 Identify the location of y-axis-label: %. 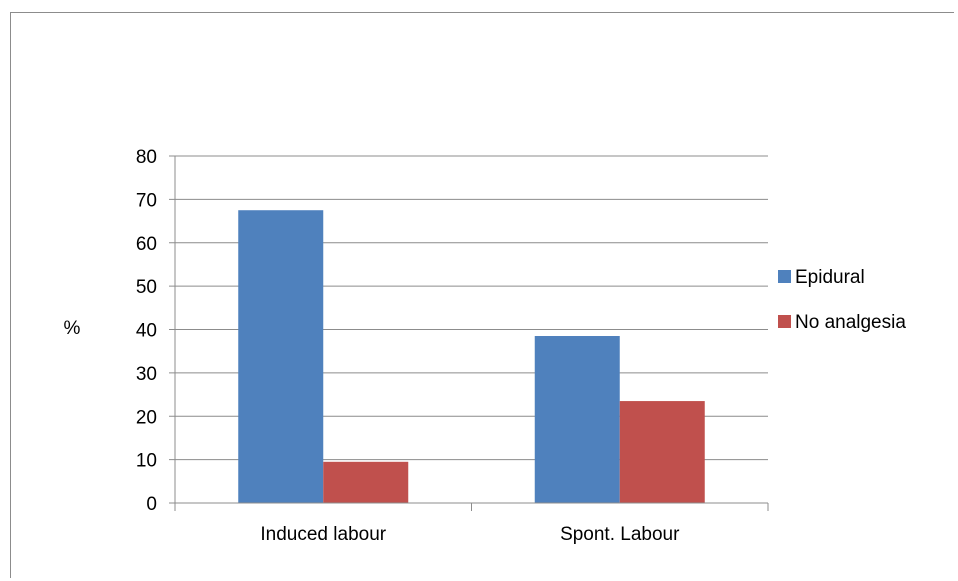
(72, 328).